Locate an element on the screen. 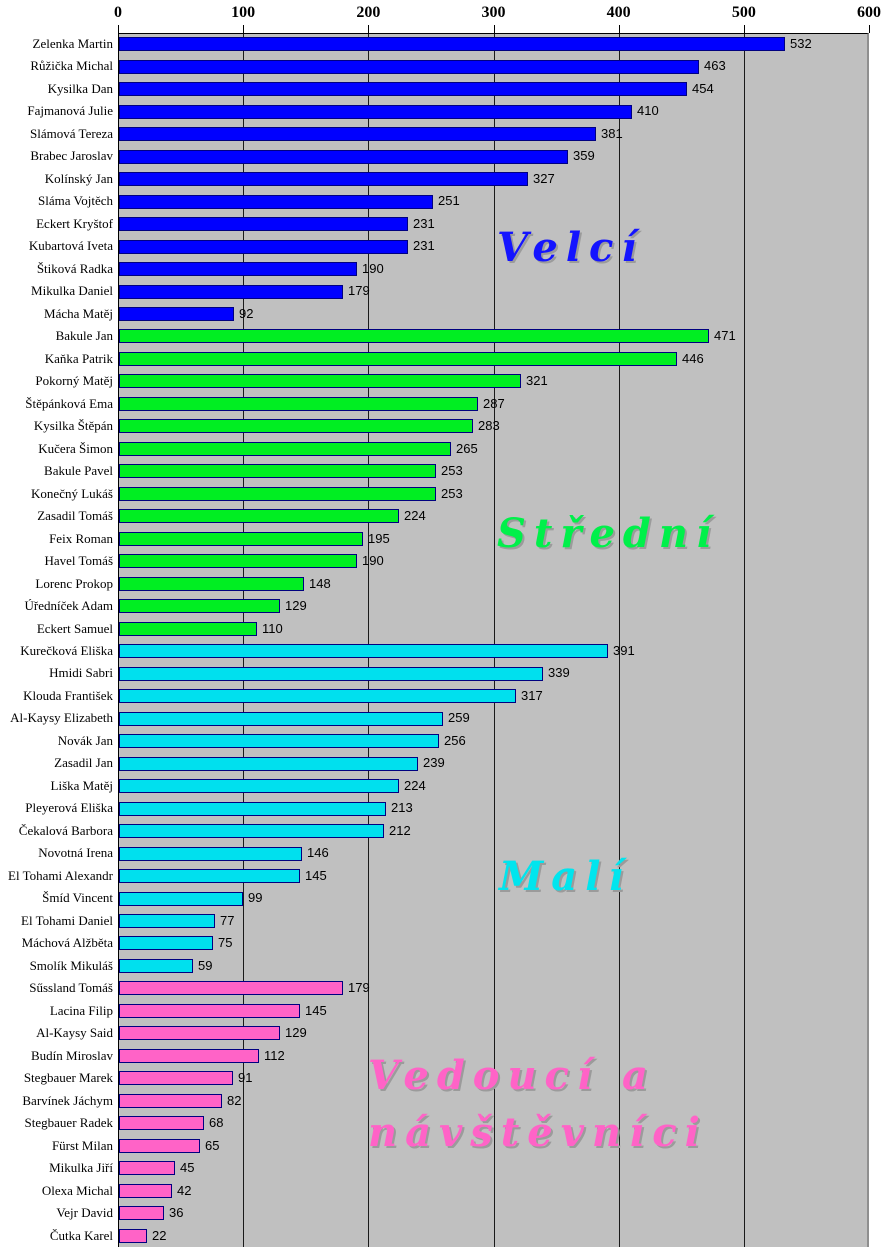 The height and width of the screenshot is (1247, 882). chart-row: Barvínek Jáchym 82 is located at coordinates (441, 1101).